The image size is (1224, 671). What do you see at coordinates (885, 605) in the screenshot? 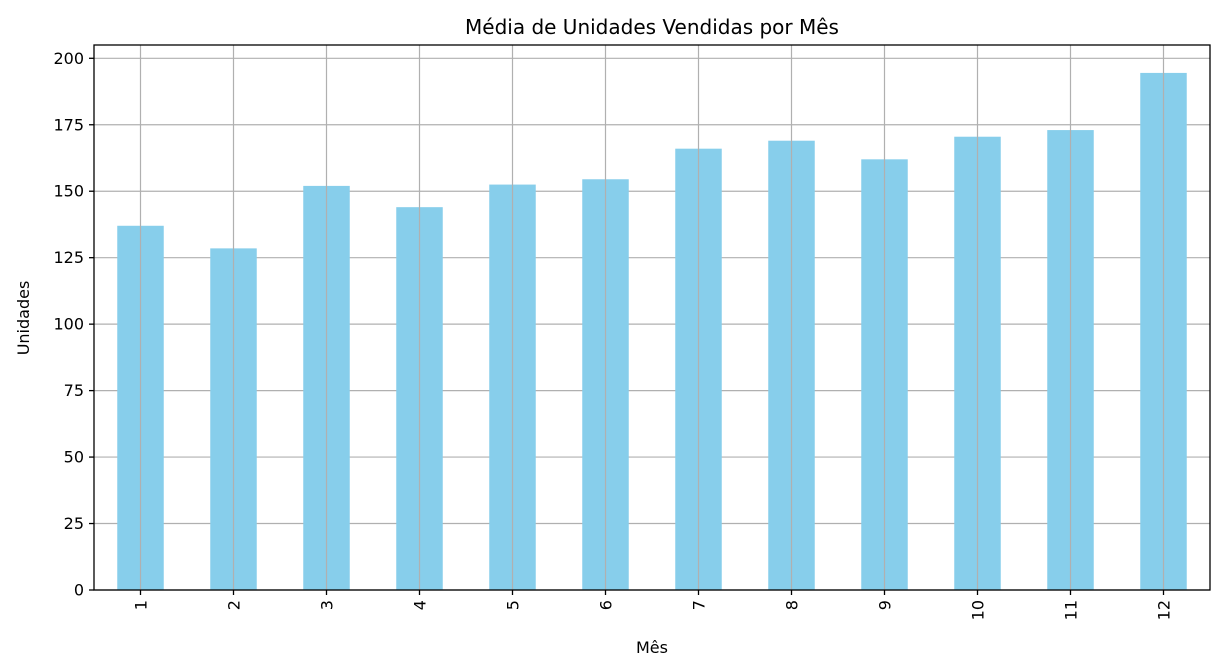
I see `x-tick-label: 9` at bounding box center [885, 605].